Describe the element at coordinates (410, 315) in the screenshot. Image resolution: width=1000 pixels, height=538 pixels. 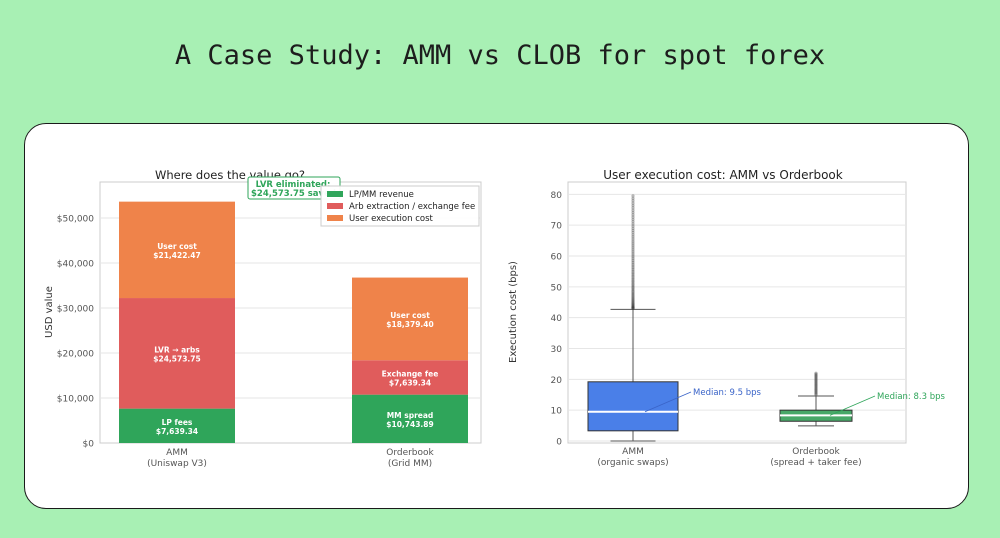
I see `stacked-bar-segment-name: User cost` at that location.